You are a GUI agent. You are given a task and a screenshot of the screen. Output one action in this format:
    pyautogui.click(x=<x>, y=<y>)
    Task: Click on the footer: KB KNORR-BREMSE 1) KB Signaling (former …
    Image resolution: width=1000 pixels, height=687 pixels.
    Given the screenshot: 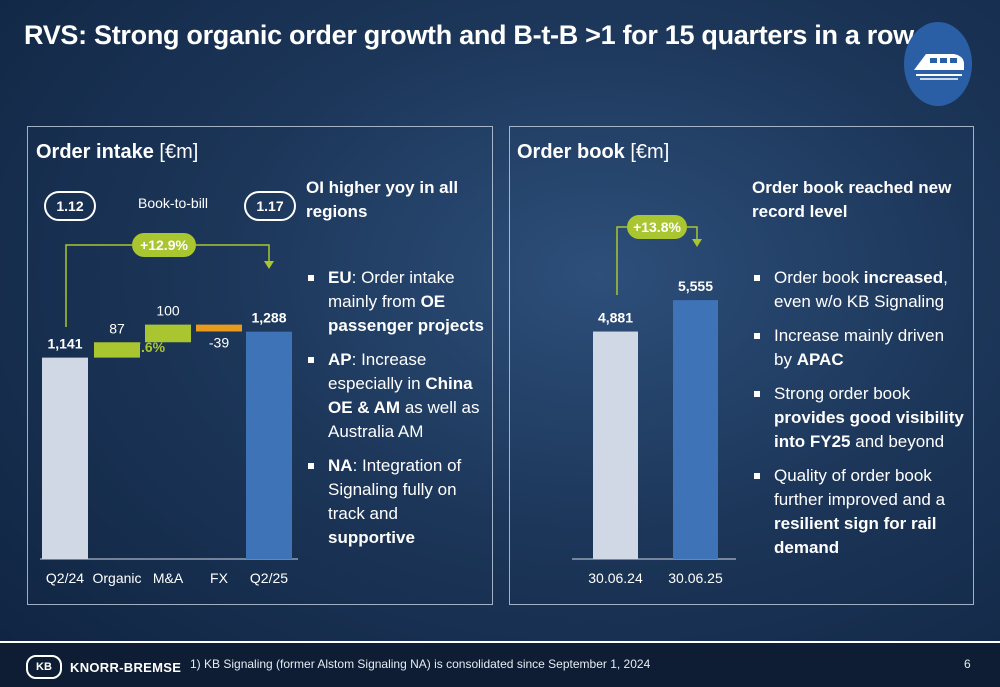 What is the action you would take?
    pyautogui.click(x=500, y=664)
    